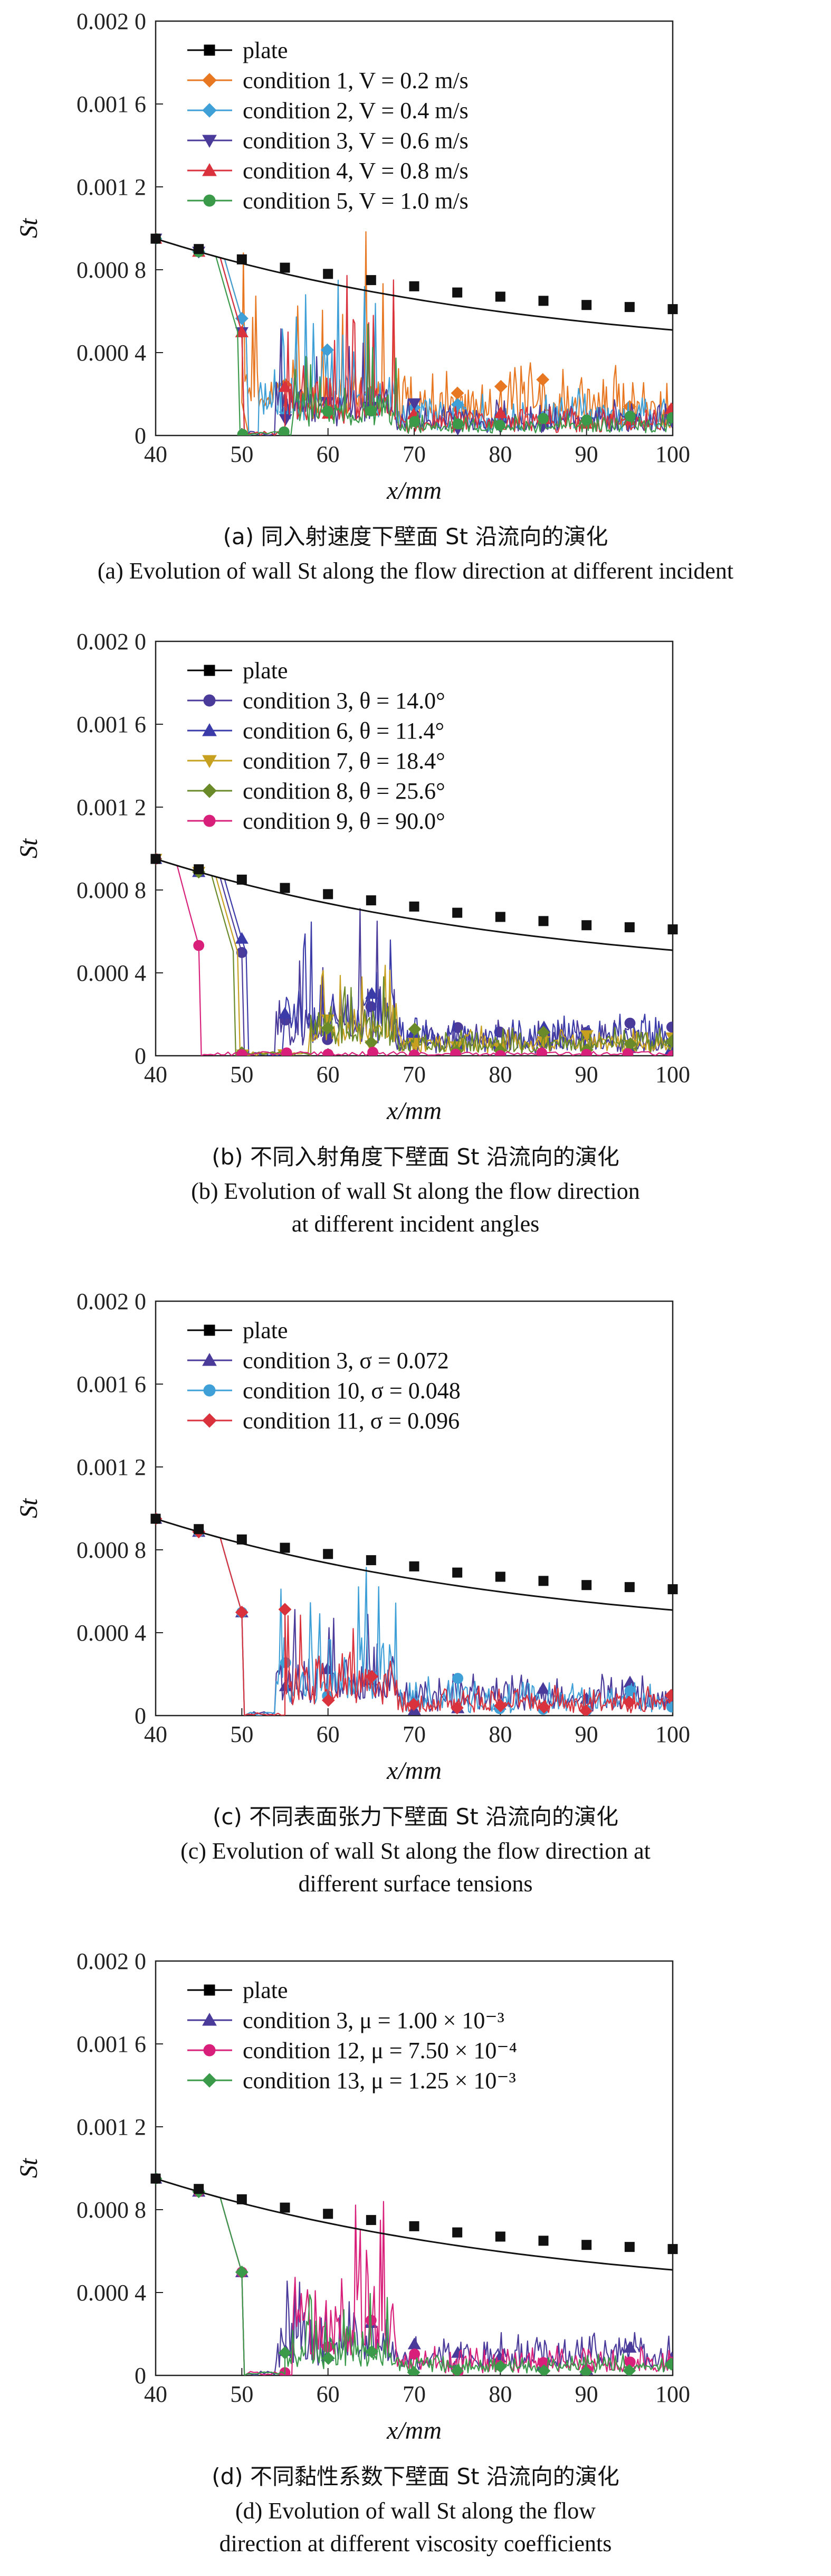 The image size is (831, 2576). Describe the element at coordinates (356, 201) in the screenshot. I see `legend-label: condition 5, V = 1.0 m/s` at that location.